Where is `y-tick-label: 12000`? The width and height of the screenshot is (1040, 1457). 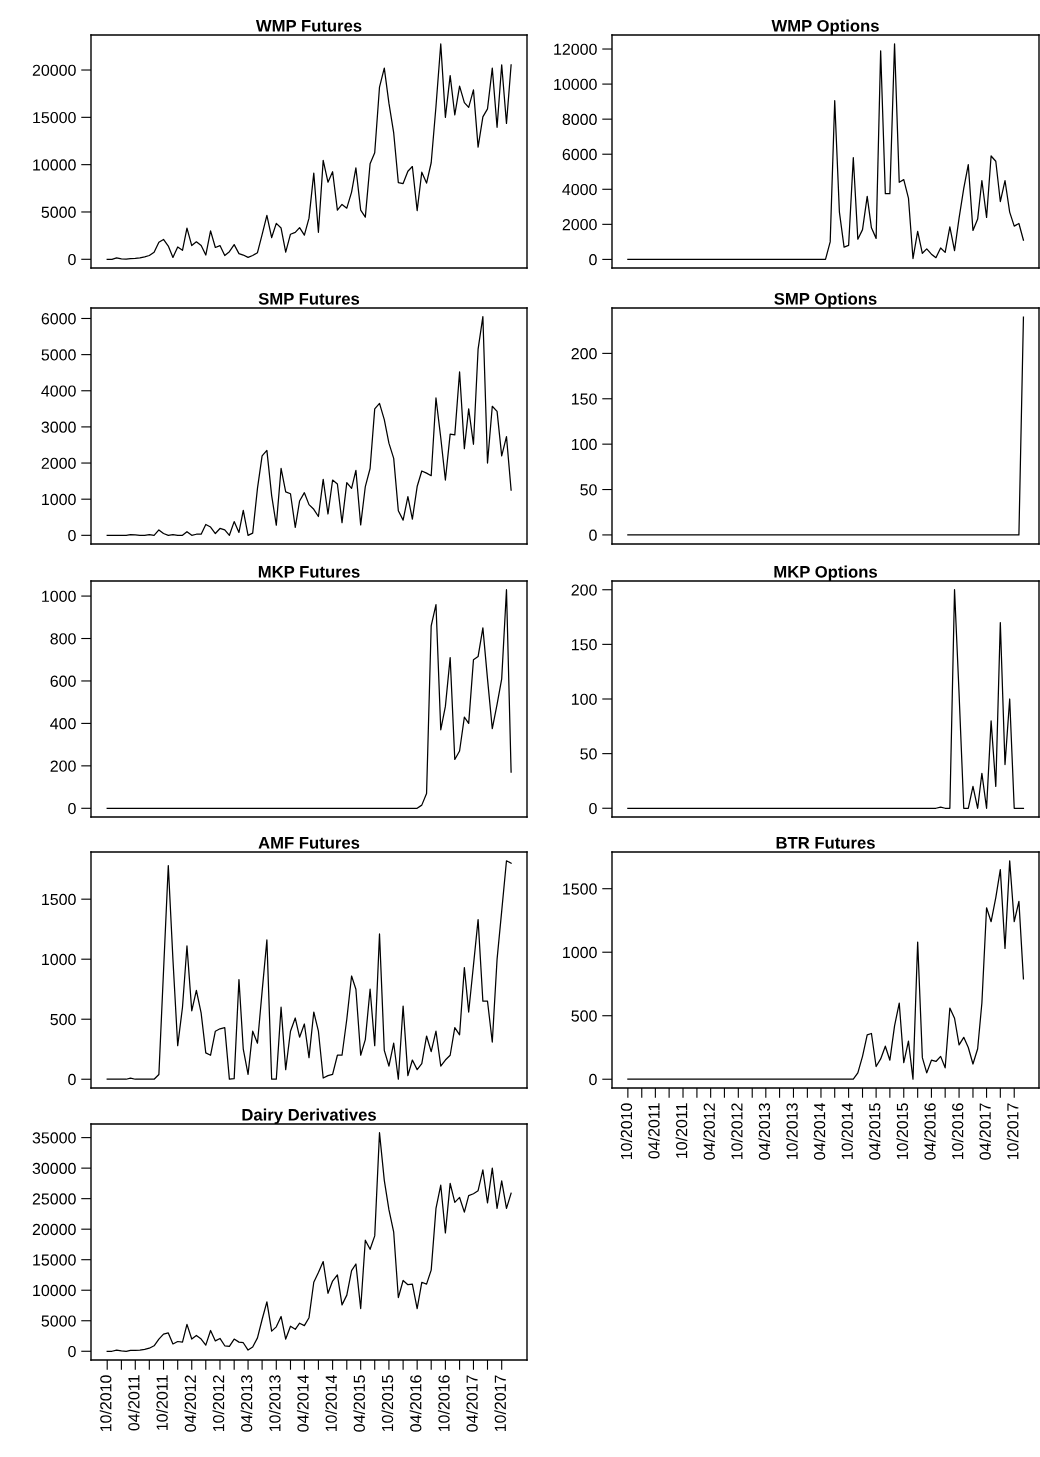
y-tick-label: 12000 is located at coordinates (575, 49).